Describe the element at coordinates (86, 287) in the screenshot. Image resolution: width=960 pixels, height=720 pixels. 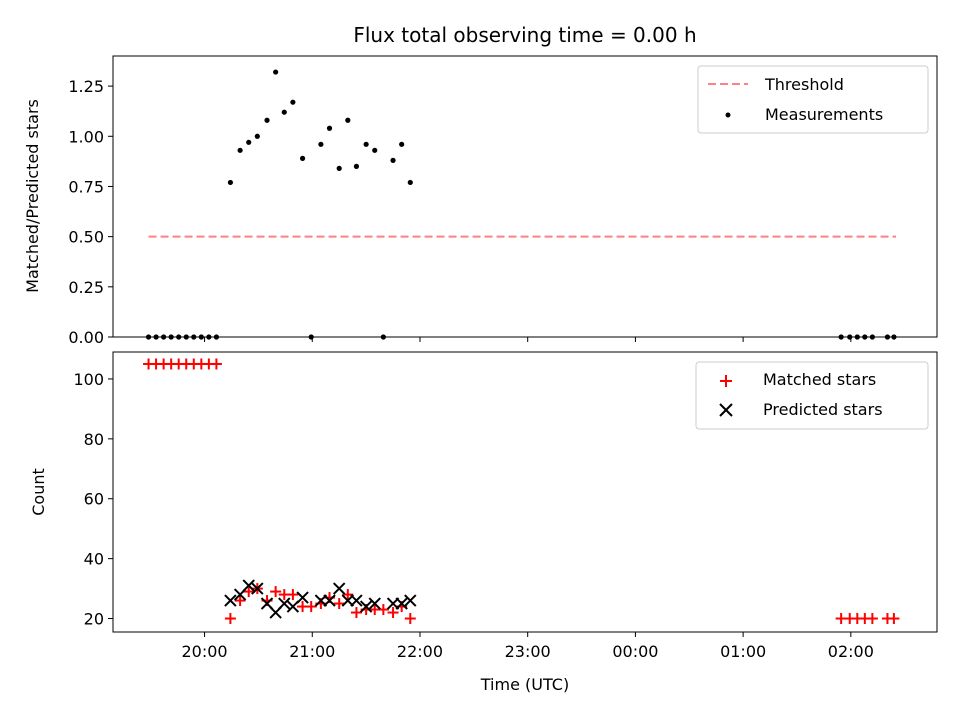
I see `top-y-tick-label: 0.25` at that location.